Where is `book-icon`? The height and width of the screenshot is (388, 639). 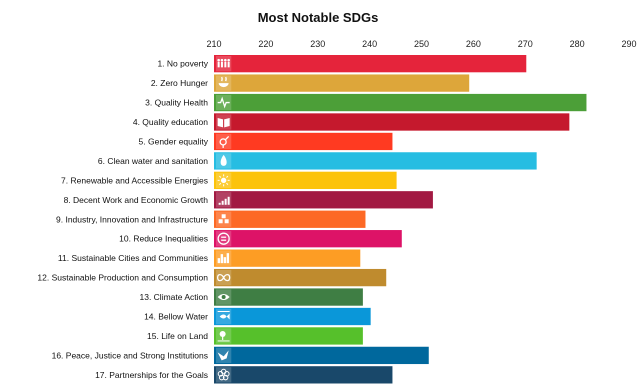 book-icon is located at coordinates (224, 122).